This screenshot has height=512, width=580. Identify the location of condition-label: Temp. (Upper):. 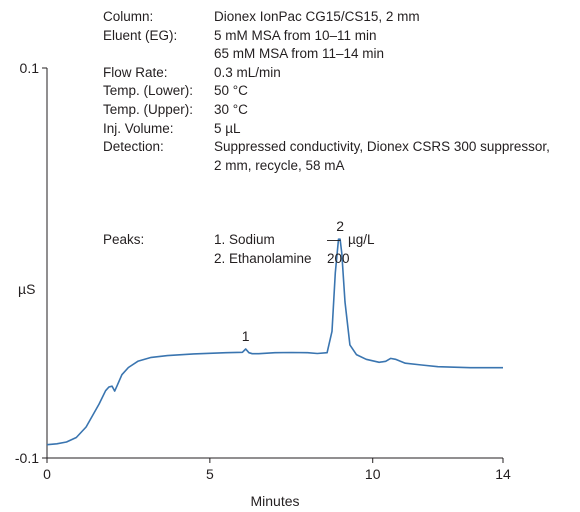
(148, 109).